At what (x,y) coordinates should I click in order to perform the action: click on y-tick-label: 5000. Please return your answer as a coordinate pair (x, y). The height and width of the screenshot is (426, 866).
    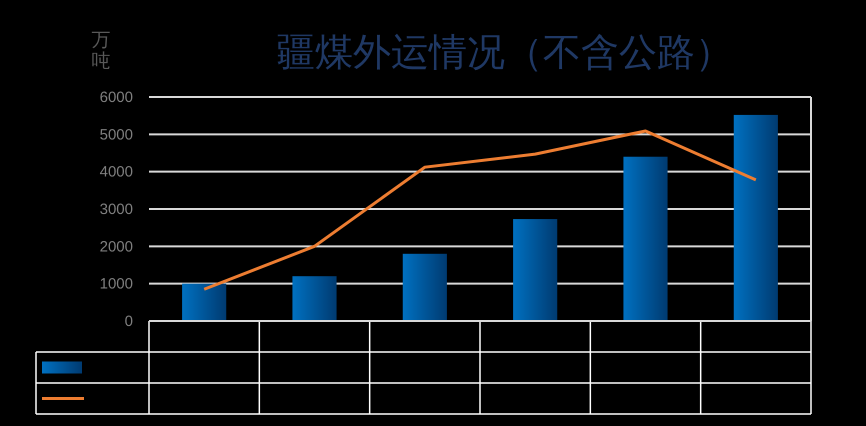
    Looking at the image, I should click on (116, 135).